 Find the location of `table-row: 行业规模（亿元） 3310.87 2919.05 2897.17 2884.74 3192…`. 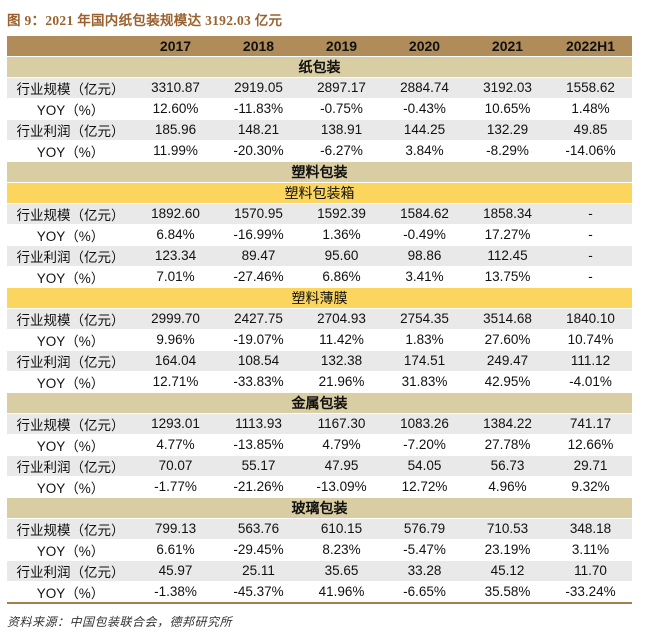

table-row: 行业规模（亿元） 3310.87 2919.05 2897.17 2884.74 3192… is located at coordinates (319, 88).